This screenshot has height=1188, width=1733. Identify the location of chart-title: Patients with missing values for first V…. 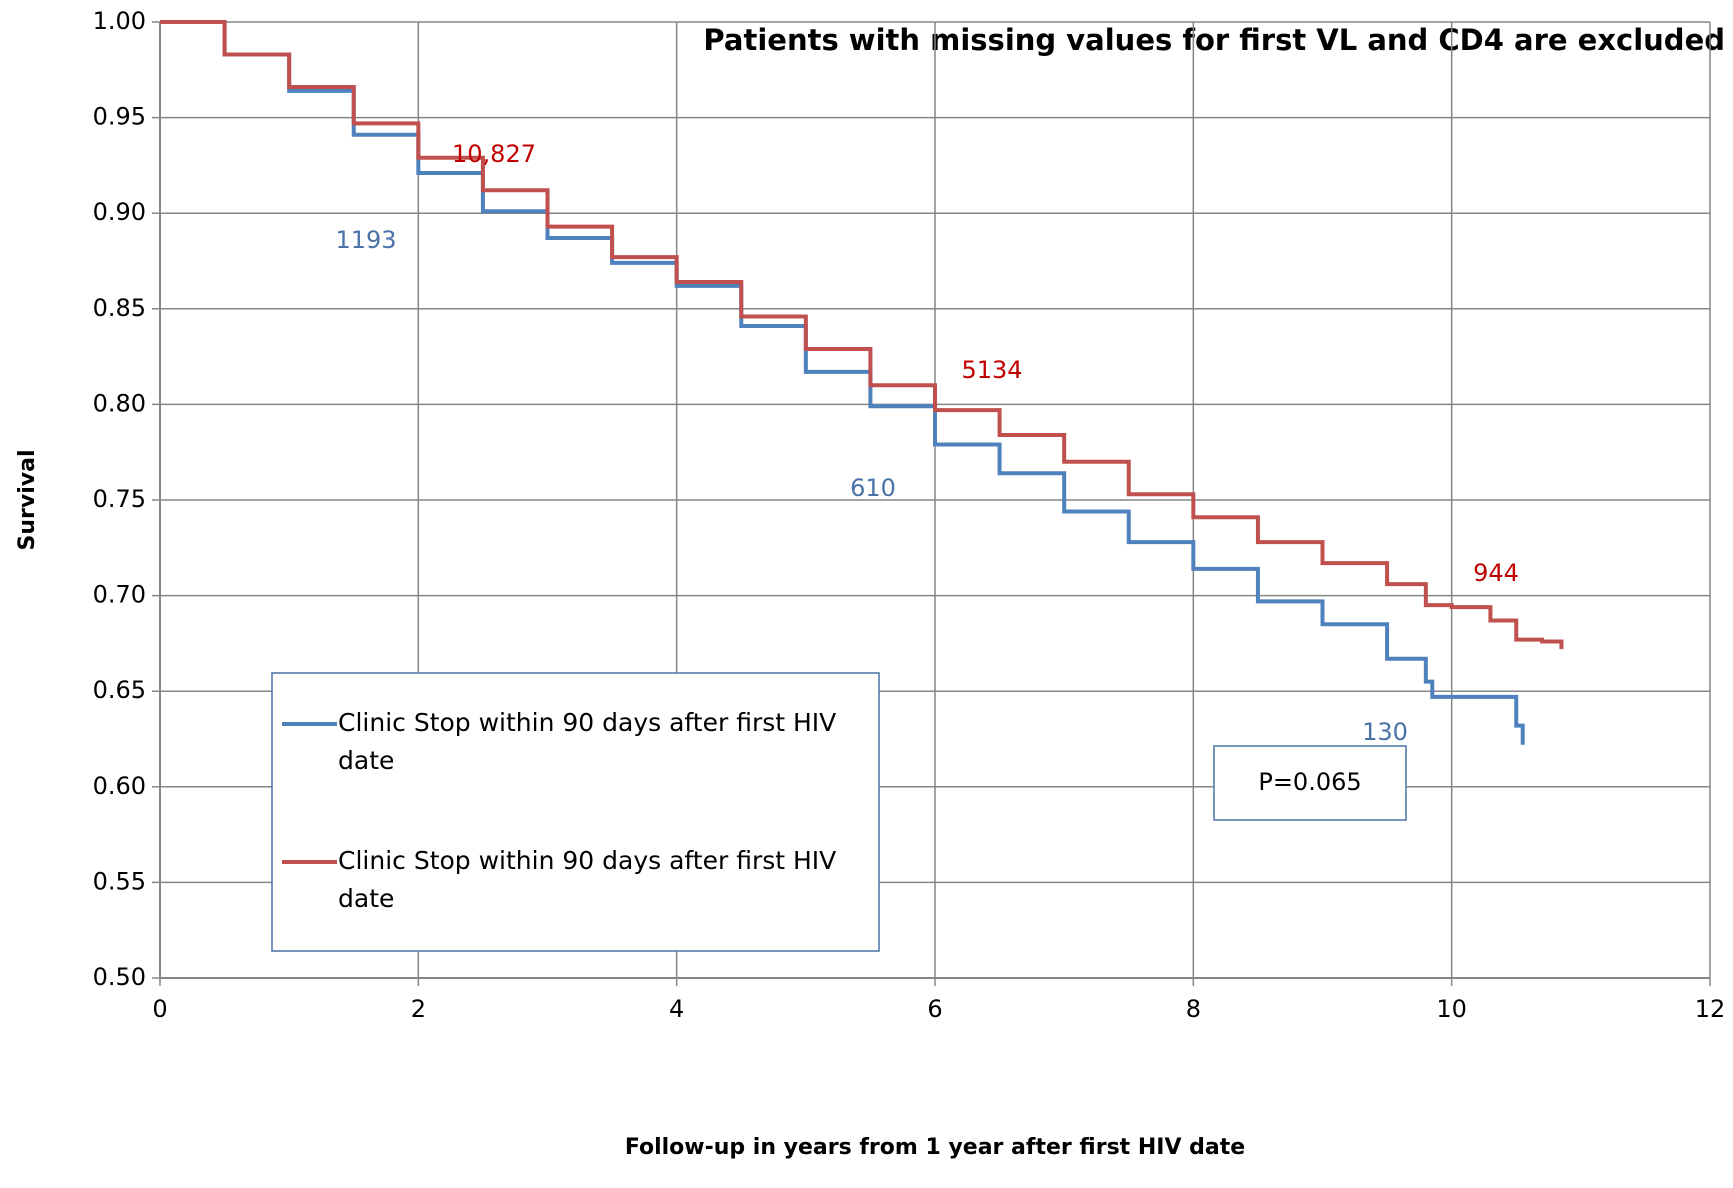
(1214, 40).